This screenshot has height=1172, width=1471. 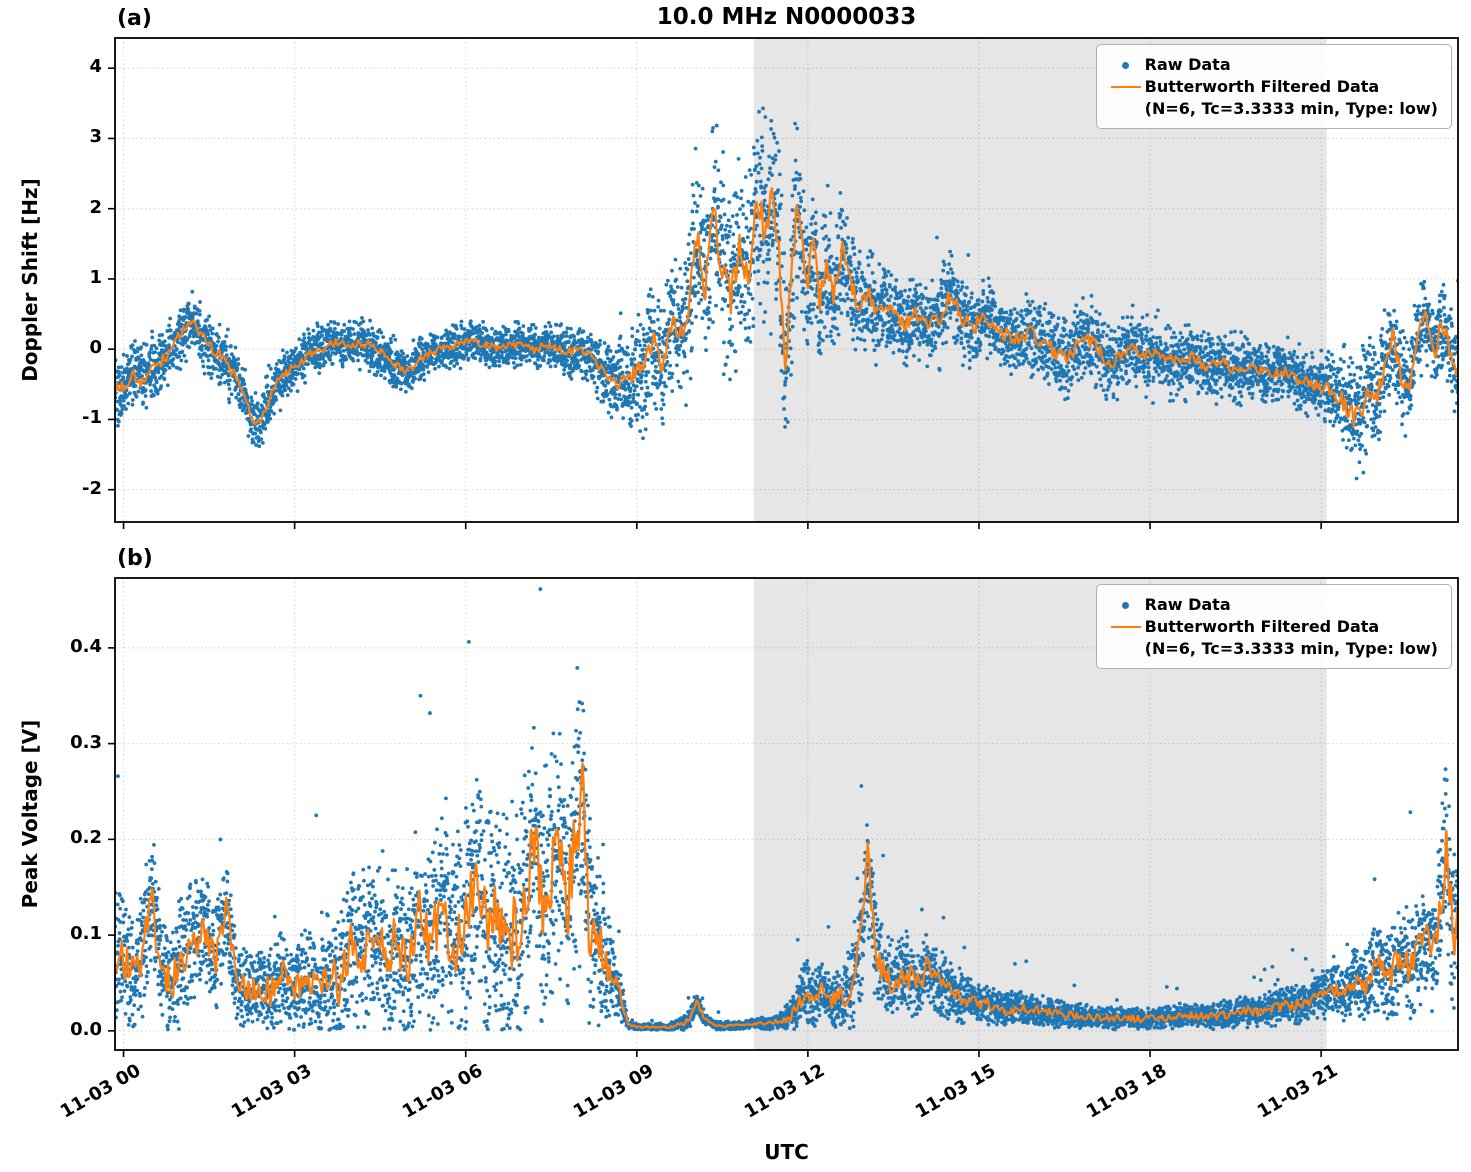 What do you see at coordinates (95, 67) in the screenshot?
I see `y-tick-label: 4` at bounding box center [95, 67].